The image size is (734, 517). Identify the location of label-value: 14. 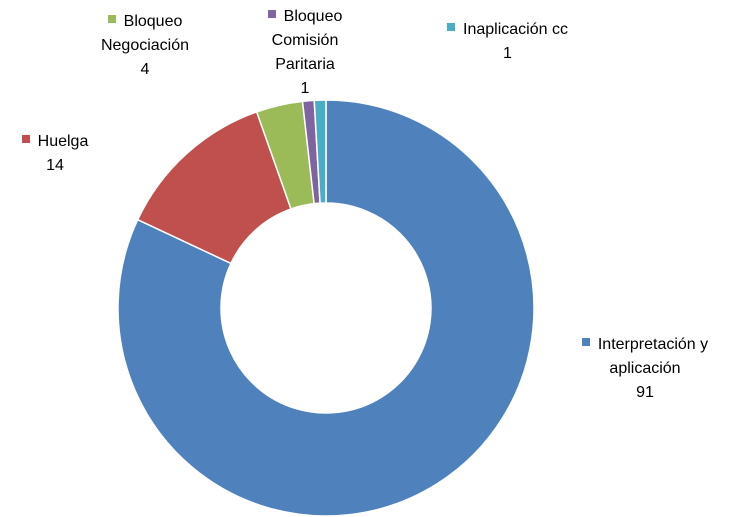
(55, 165).